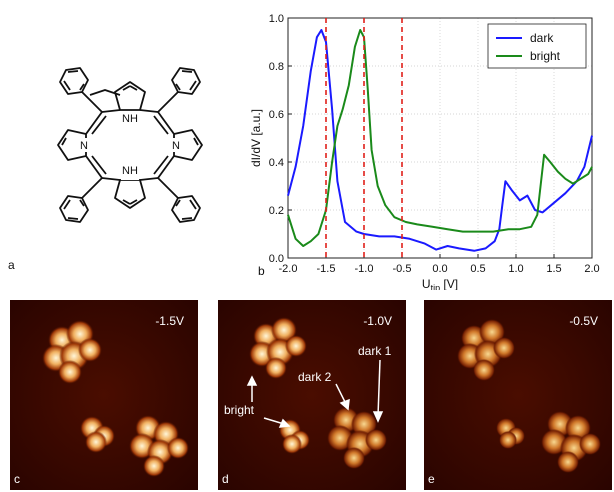 This screenshot has height=492, width=614. Describe the element at coordinates (515, 269) in the screenshot. I see `x-tick-label: 1.0` at that location.